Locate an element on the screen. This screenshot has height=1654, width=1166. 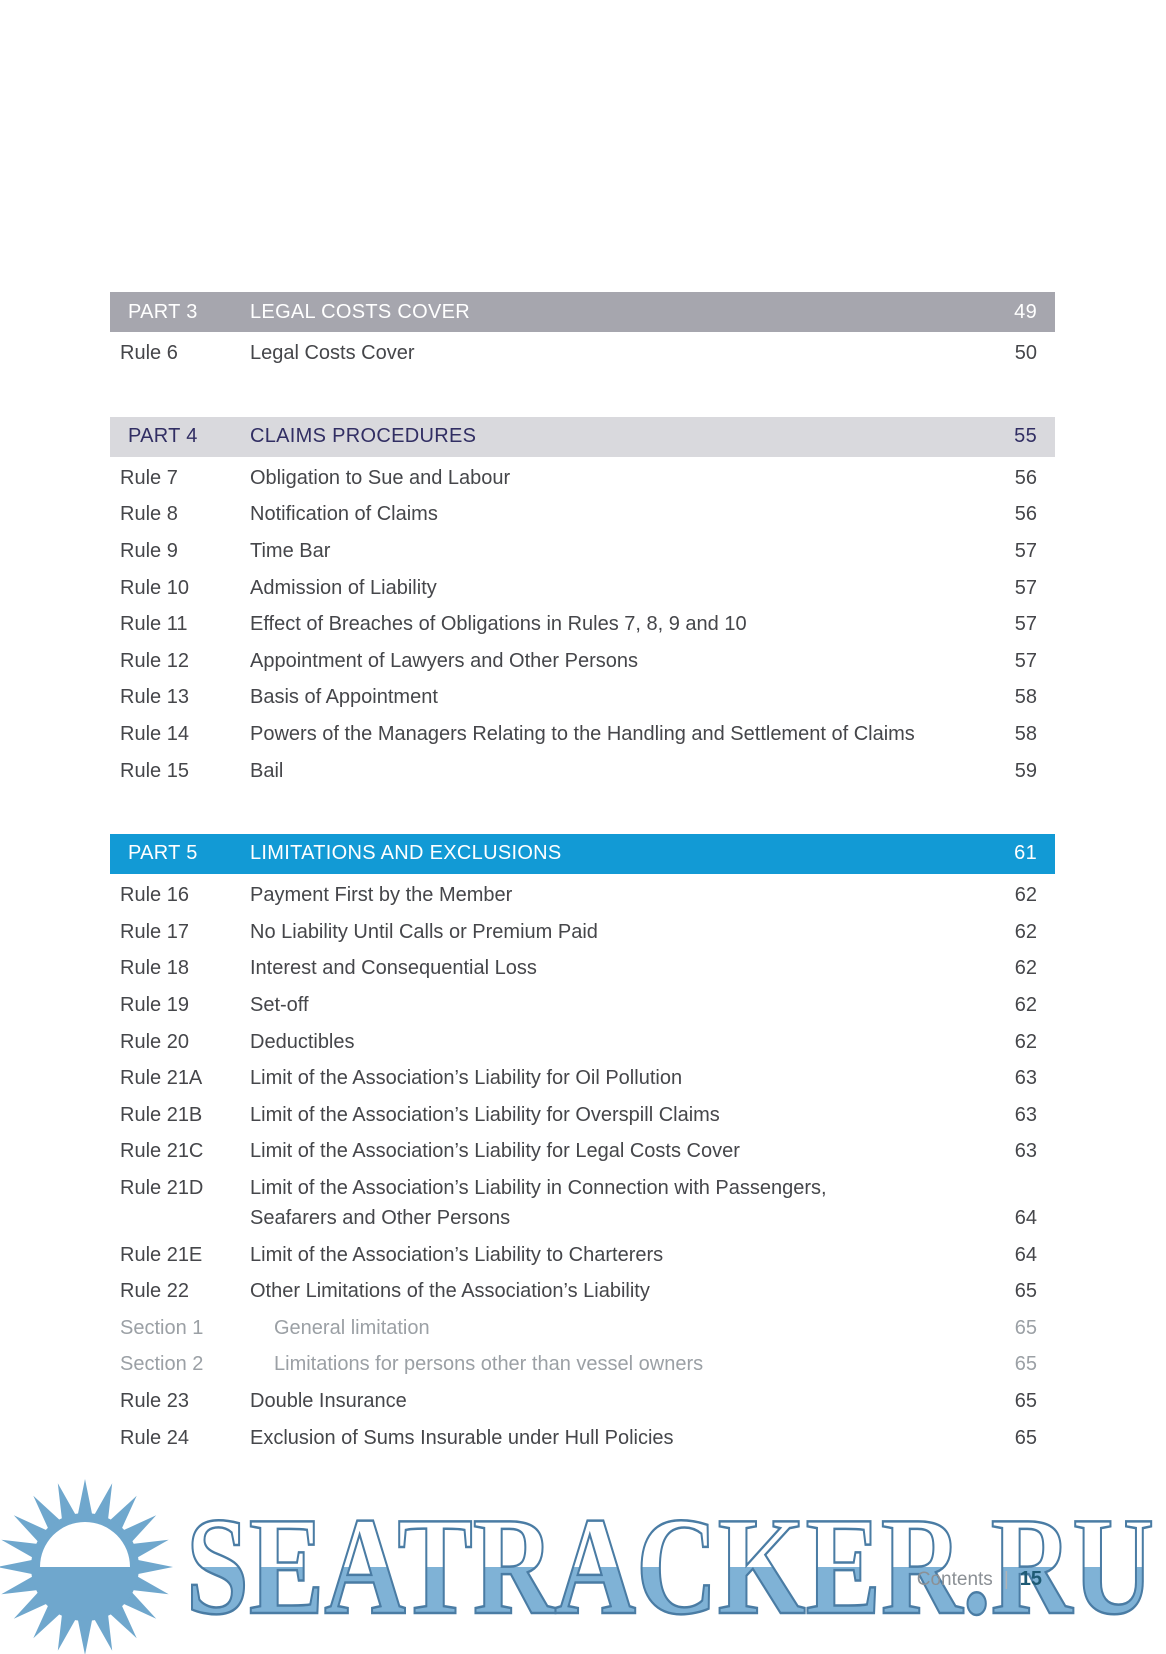
entry-title: Set-off is located at coordinates (632, 1005).